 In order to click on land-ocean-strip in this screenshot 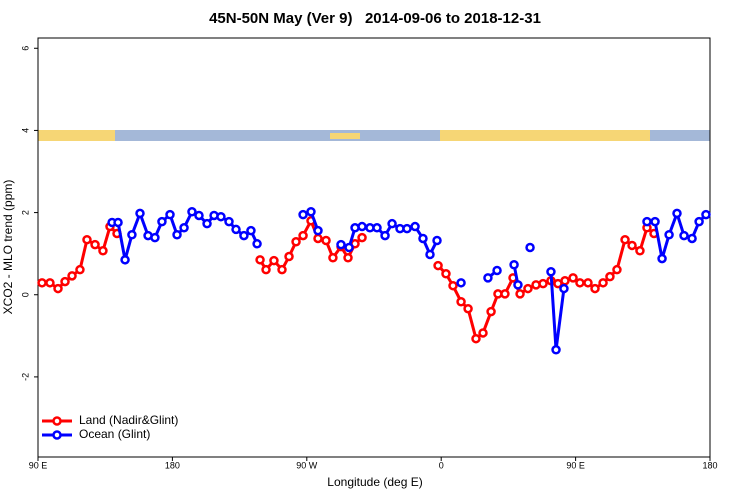, I will do `click(374, 135)`.